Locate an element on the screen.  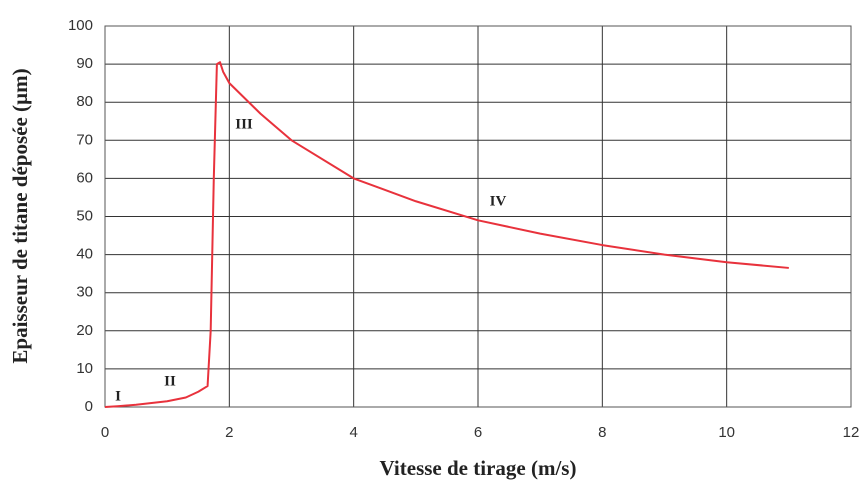
annotation: IV is located at coordinates (498, 201).